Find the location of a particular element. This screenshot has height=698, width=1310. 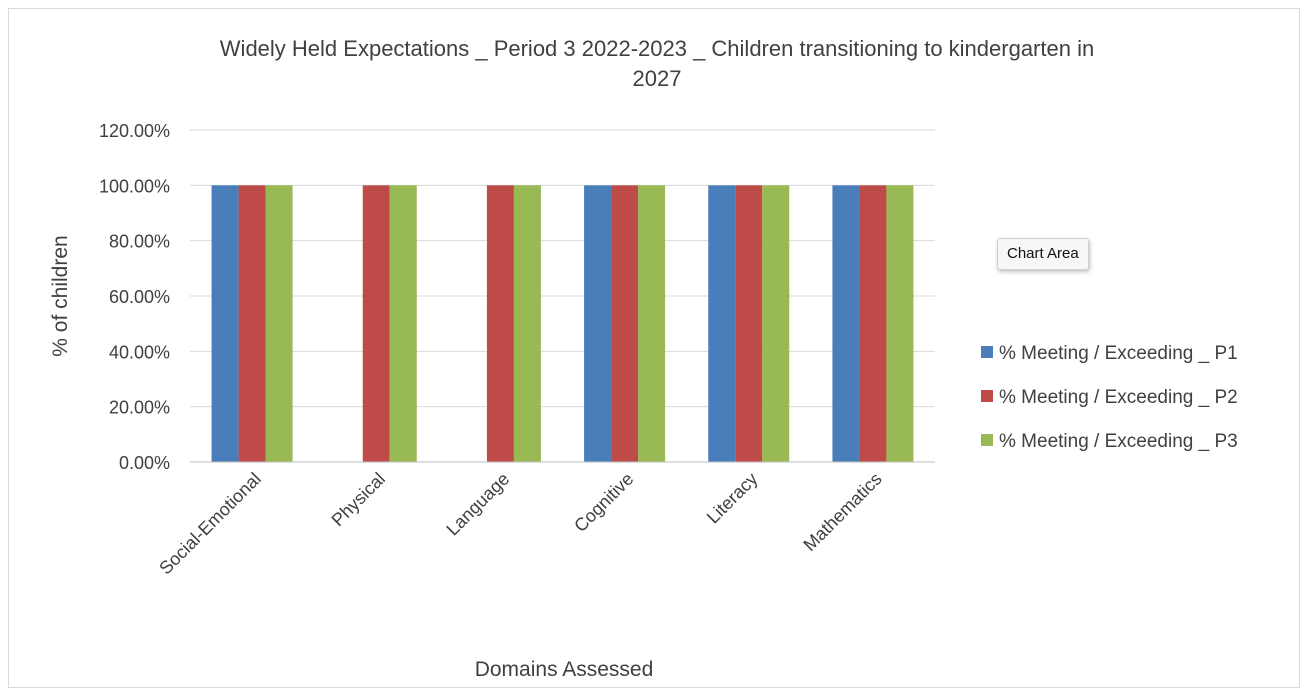

bar-literacy-p3 is located at coordinates (776, 324).